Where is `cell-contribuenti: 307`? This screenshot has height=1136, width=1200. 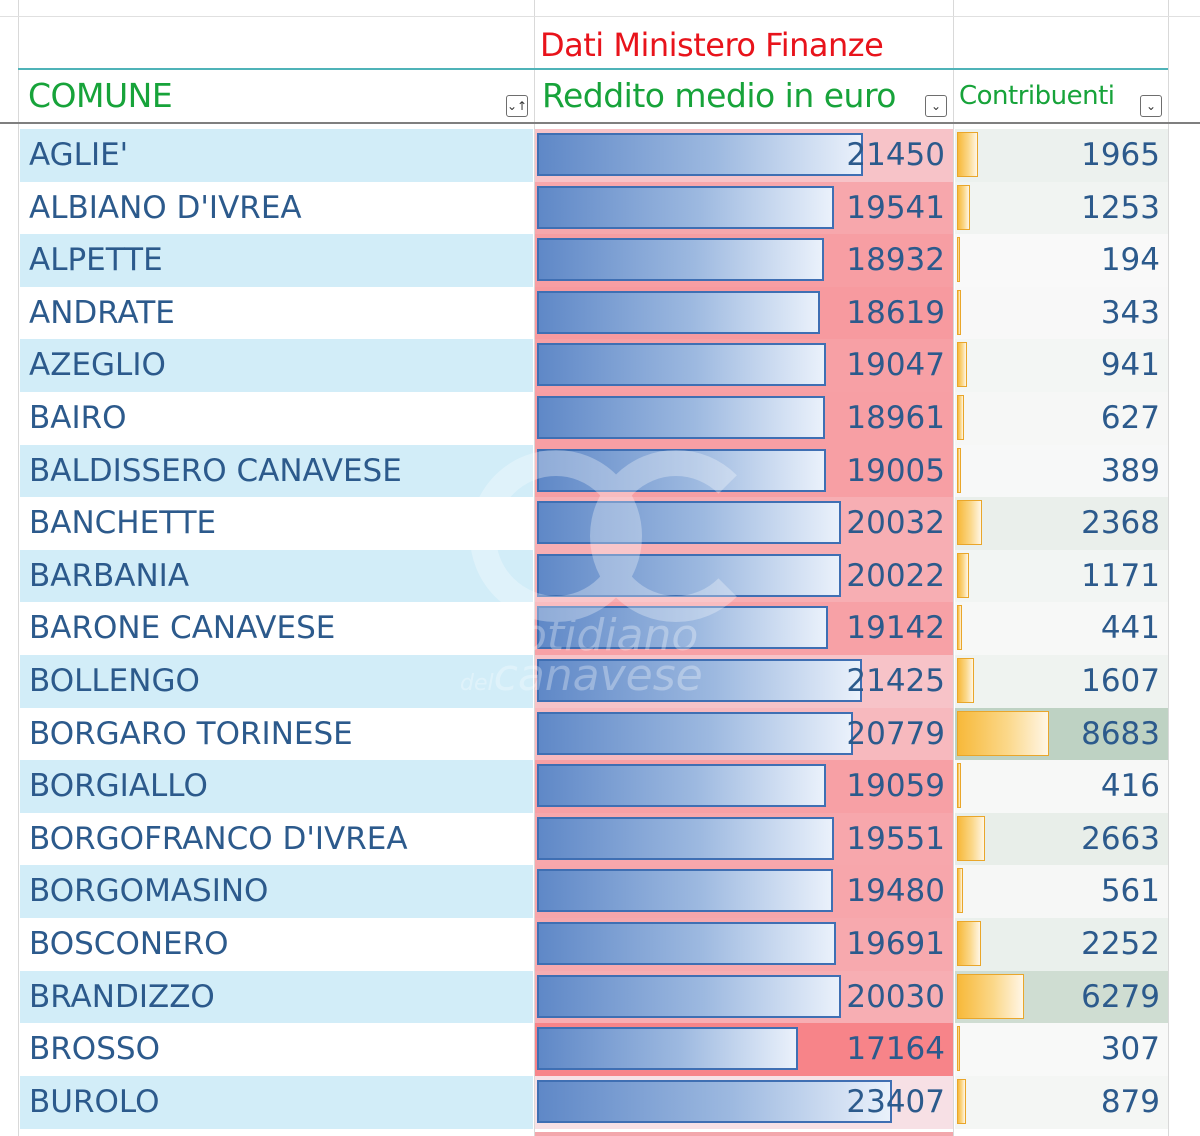
cell-contribuenti: 307 is located at coordinates (1061, 1050).